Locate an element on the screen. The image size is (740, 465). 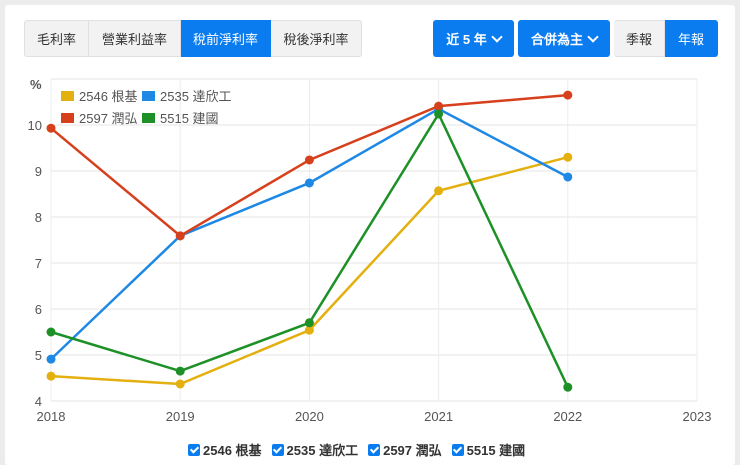
range-dropdown-label: 近 5 年 is located at coordinates (466, 39).